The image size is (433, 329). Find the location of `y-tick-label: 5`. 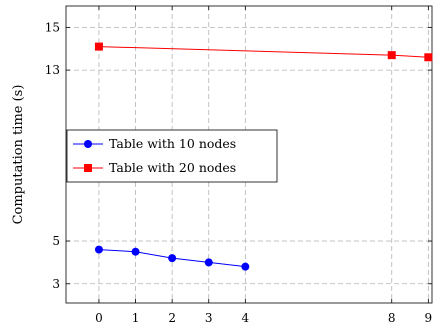

y-tick-label: 5 is located at coordinates (56, 241).